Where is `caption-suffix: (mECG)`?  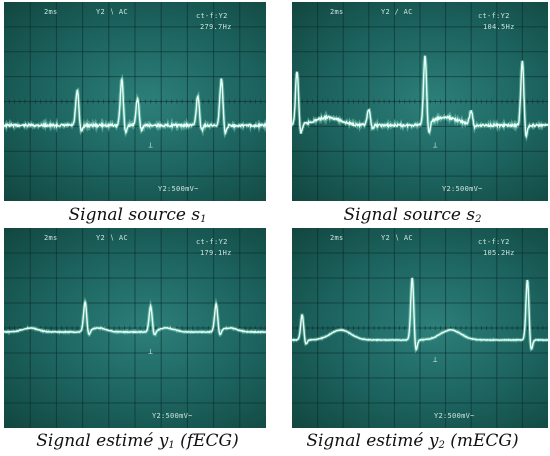 caption-suffix: (mECG) is located at coordinates (481, 441).